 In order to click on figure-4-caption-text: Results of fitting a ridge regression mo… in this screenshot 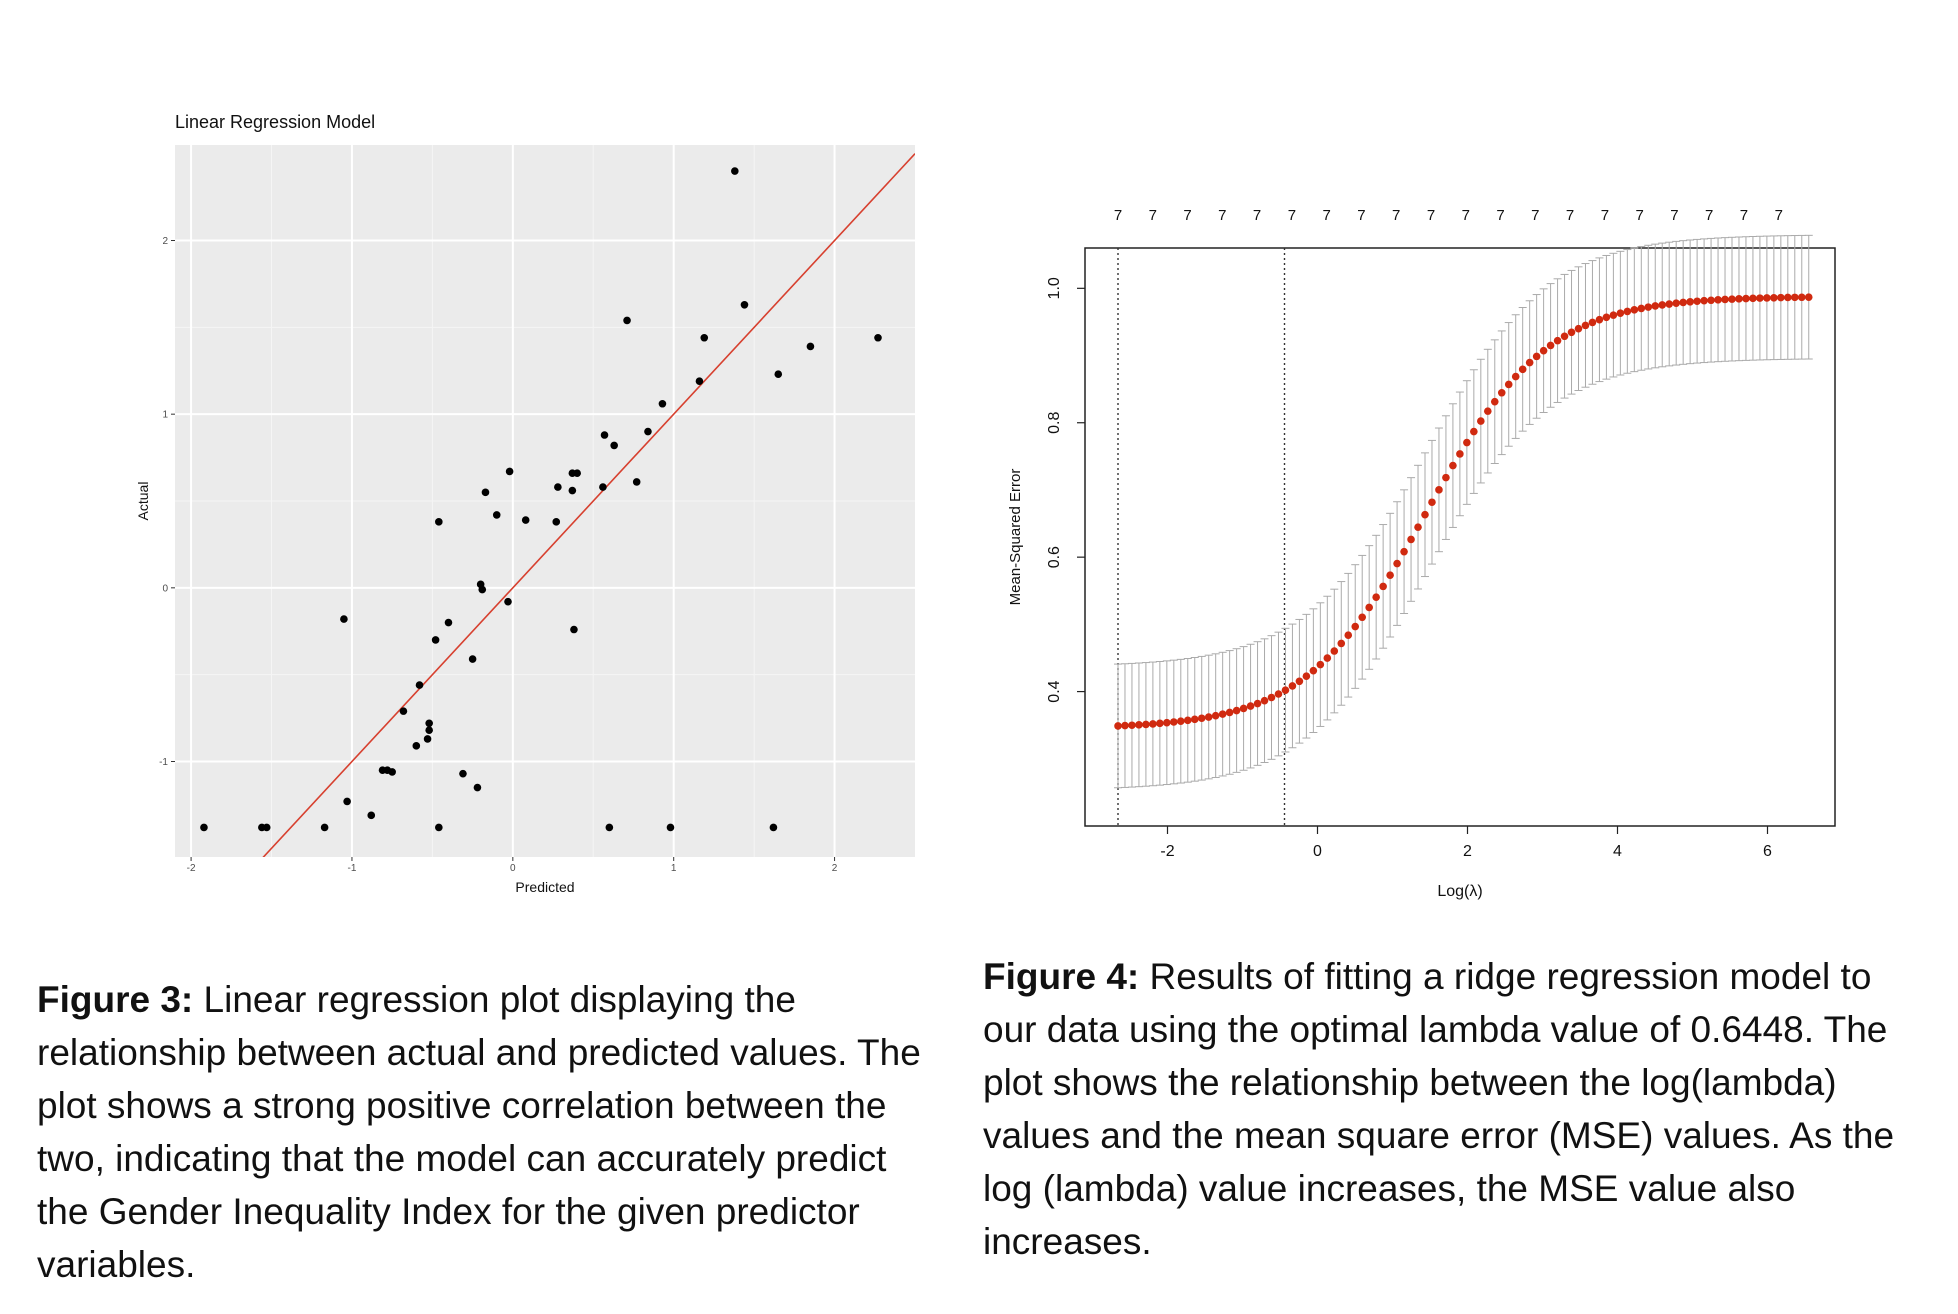, I will do `click(1439, 1109)`.